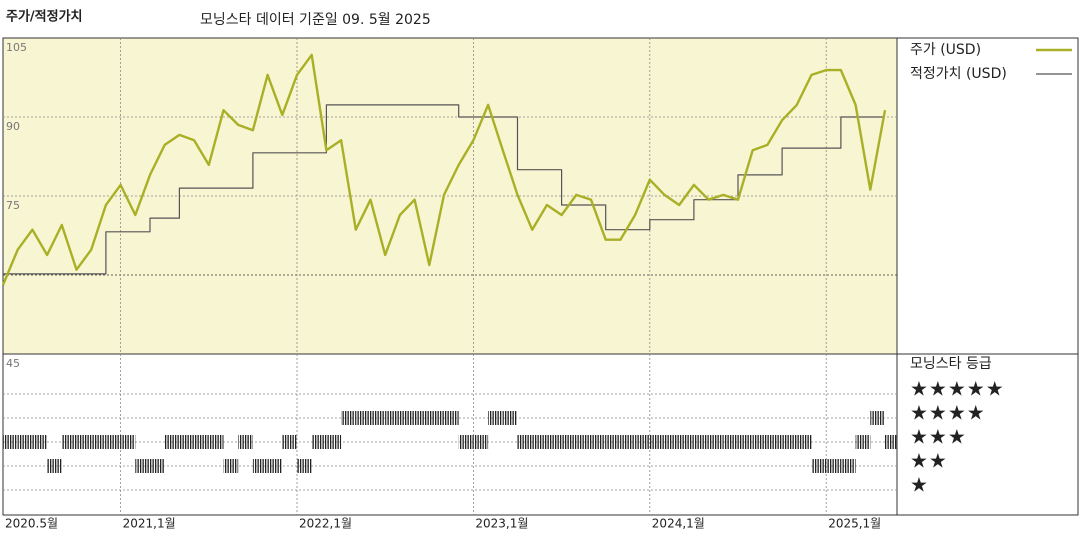  What do you see at coordinates (16, 47) in the screenshot?
I see `y-tick-label: 105` at bounding box center [16, 47].